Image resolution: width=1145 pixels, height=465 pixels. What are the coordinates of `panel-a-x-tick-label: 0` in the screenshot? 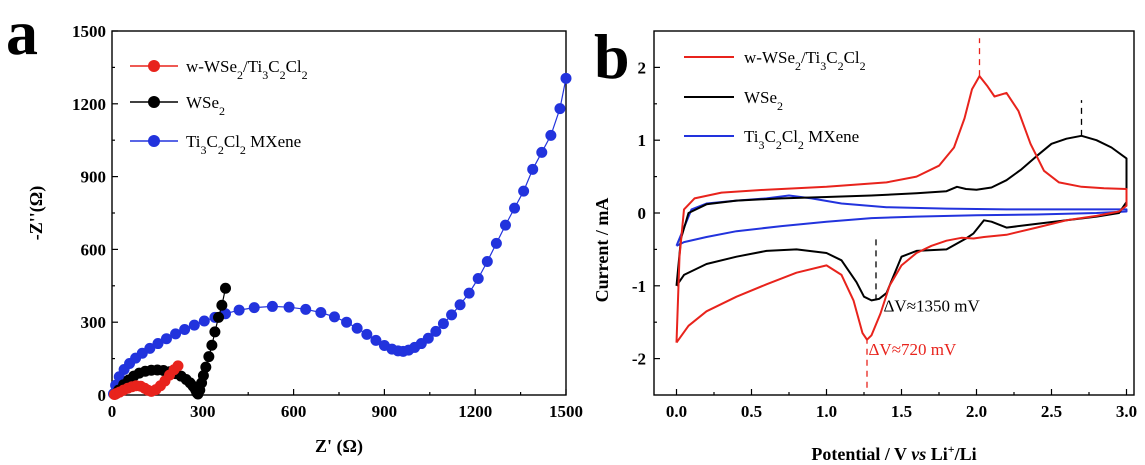 It's located at (112, 411).